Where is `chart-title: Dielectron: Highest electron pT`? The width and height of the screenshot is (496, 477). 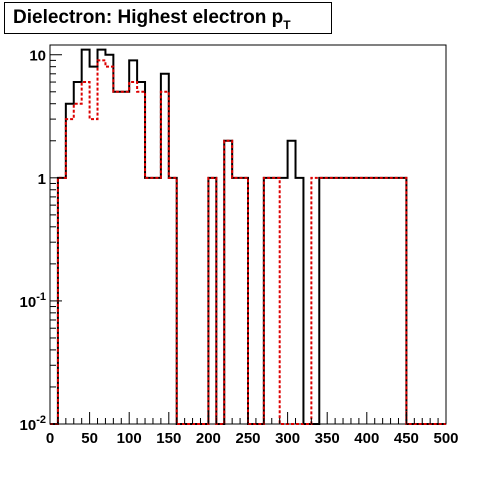 chart-title: Dielectron: Highest electron pT is located at coordinates (168, 18).